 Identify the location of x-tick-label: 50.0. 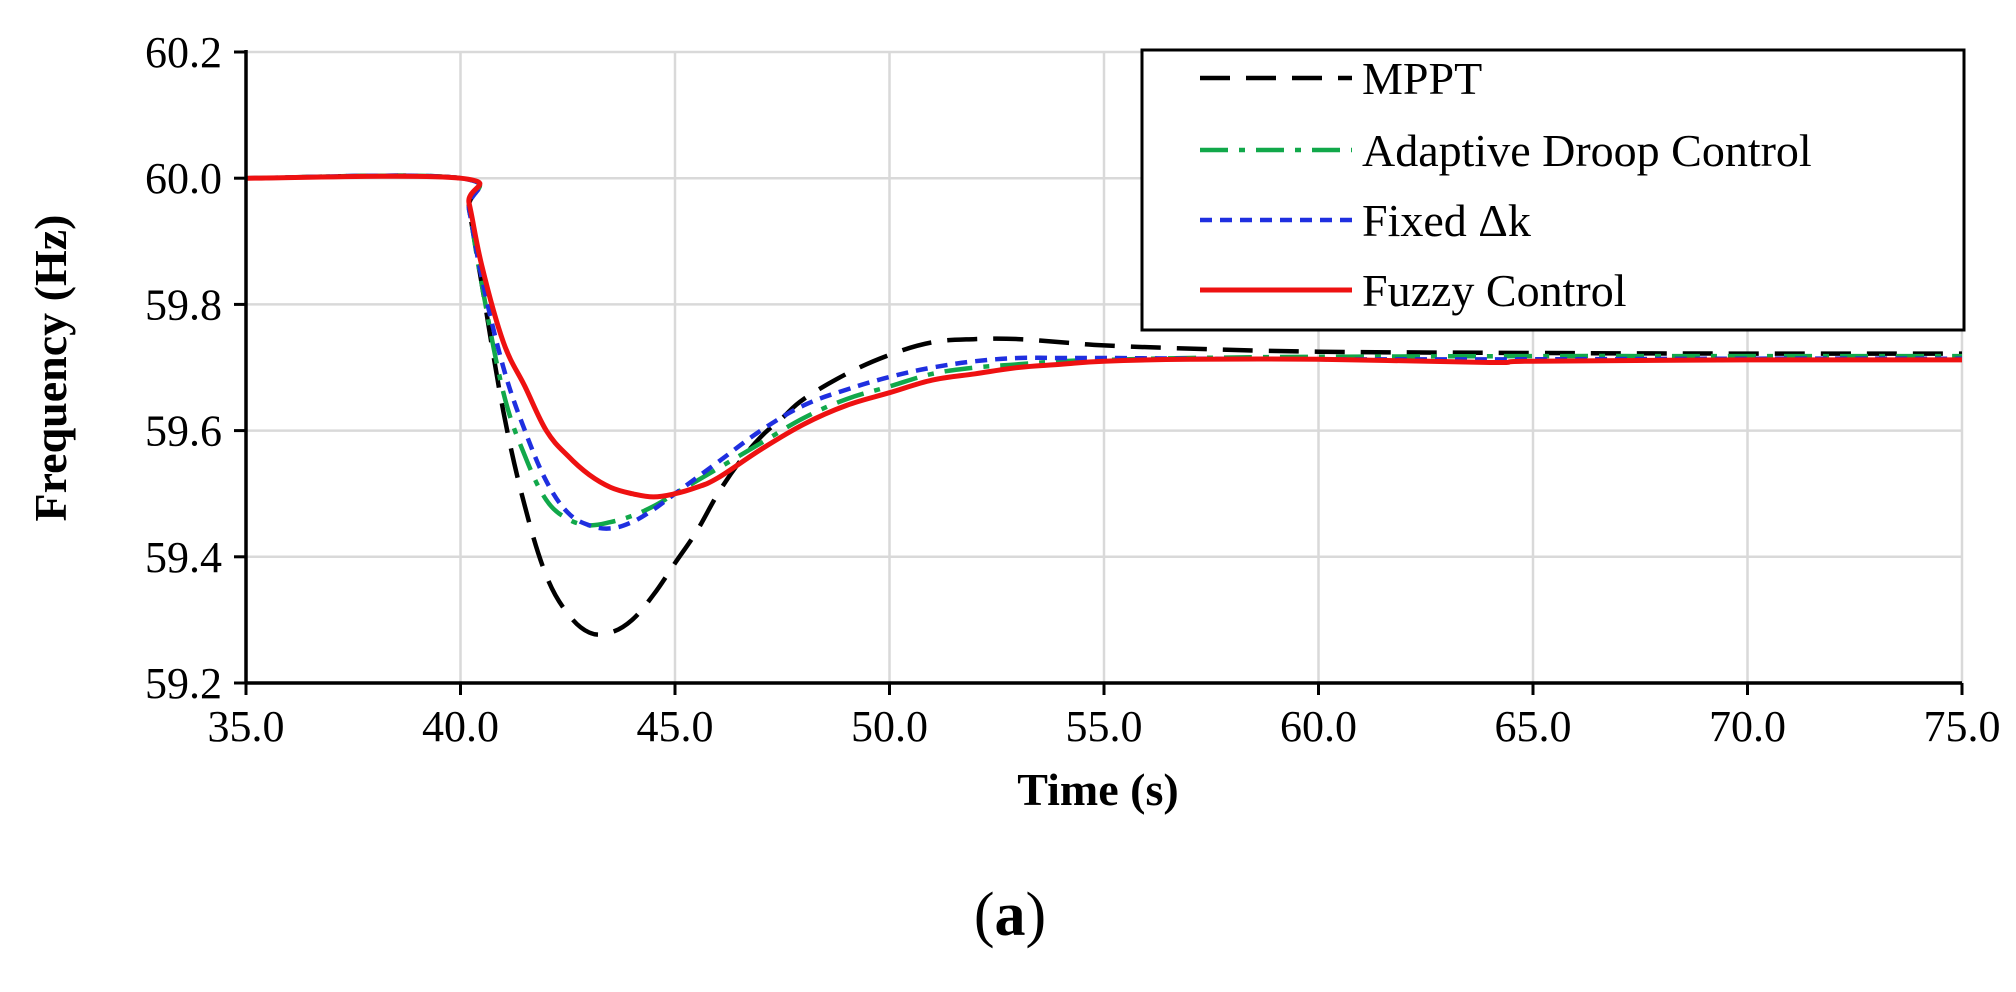
(889, 726).